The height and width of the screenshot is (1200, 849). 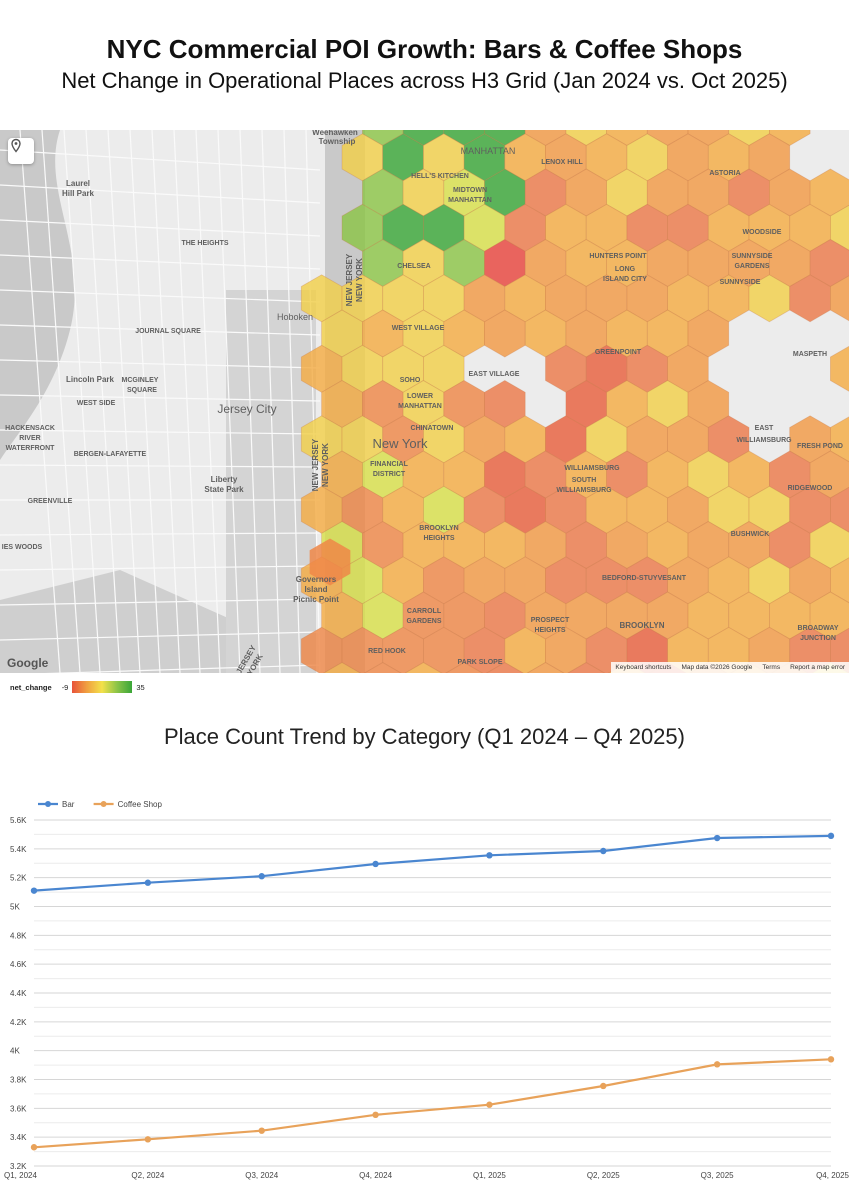 What do you see at coordinates (224, 489) in the screenshot?
I see `map-label: State Park` at bounding box center [224, 489].